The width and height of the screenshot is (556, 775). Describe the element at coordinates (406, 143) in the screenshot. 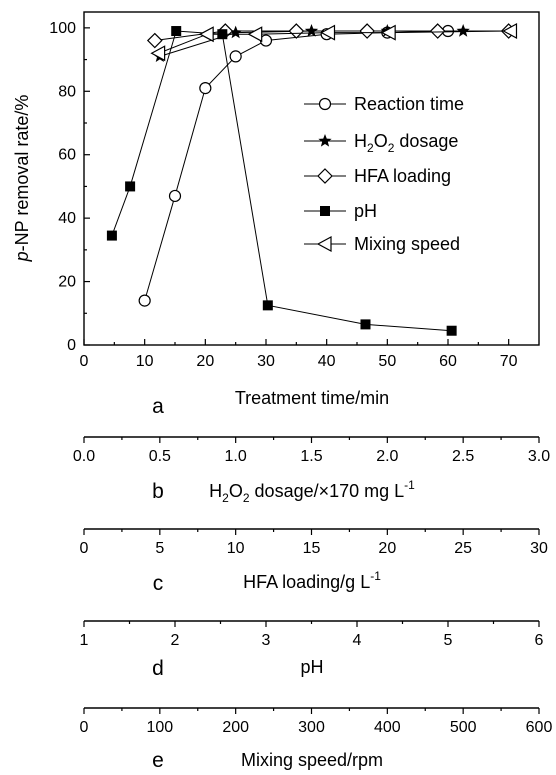

I see `legend-label: H2O2 dosage` at that location.